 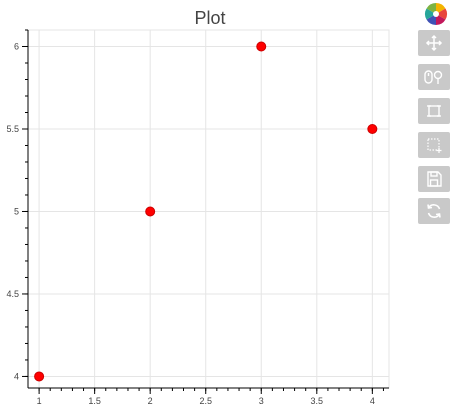 I want to click on y-tick-label: 4.5, so click(x=12, y=294).